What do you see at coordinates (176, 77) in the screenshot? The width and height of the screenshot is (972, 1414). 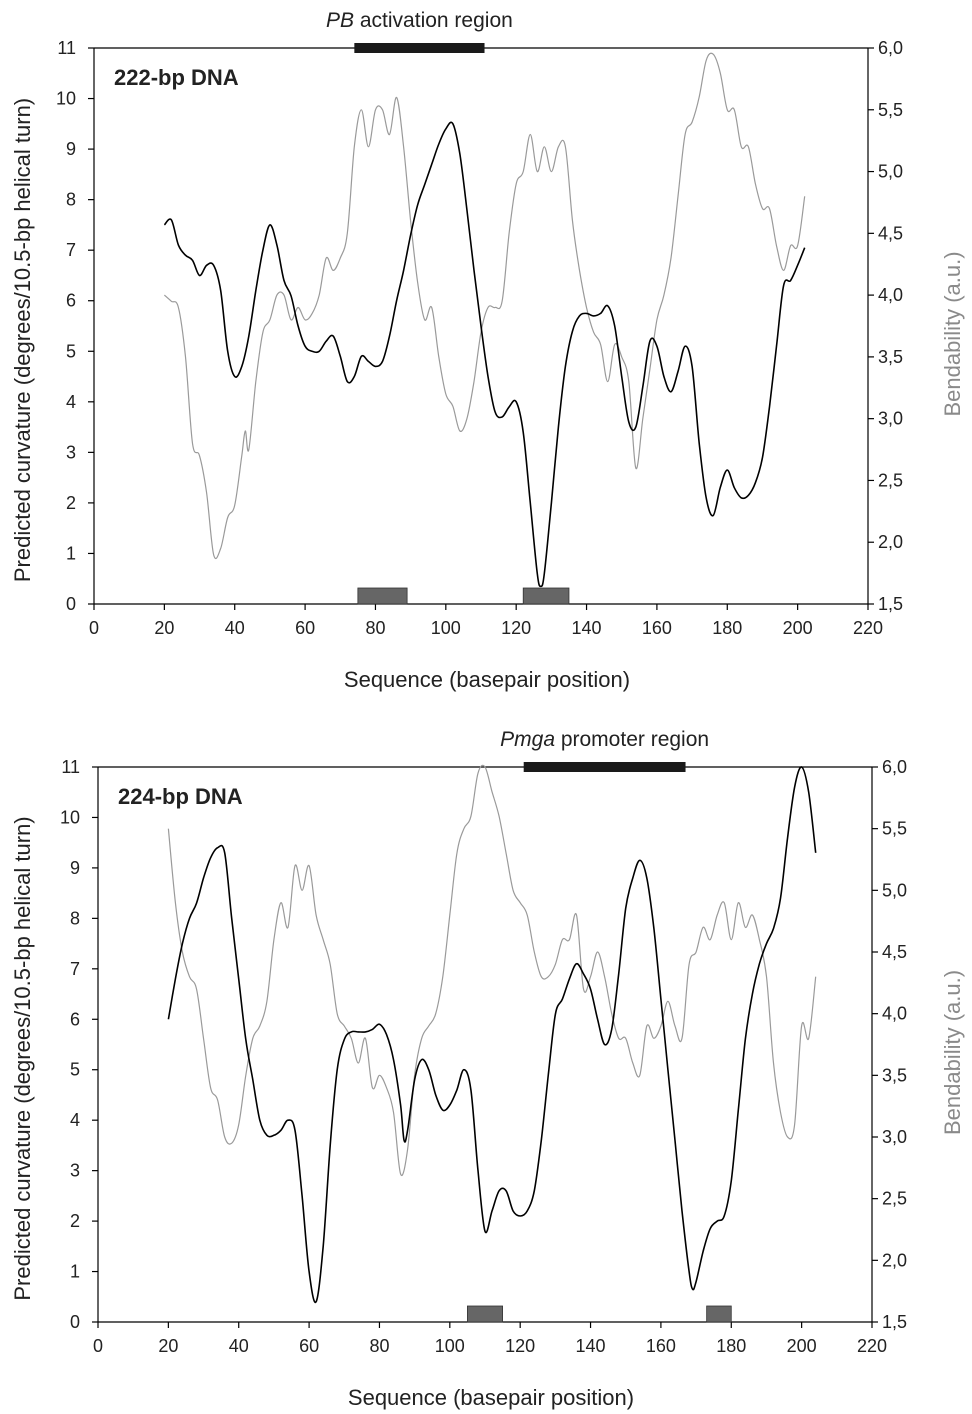 I see `panel-label: 222-bp DNA` at bounding box center [176, 77].